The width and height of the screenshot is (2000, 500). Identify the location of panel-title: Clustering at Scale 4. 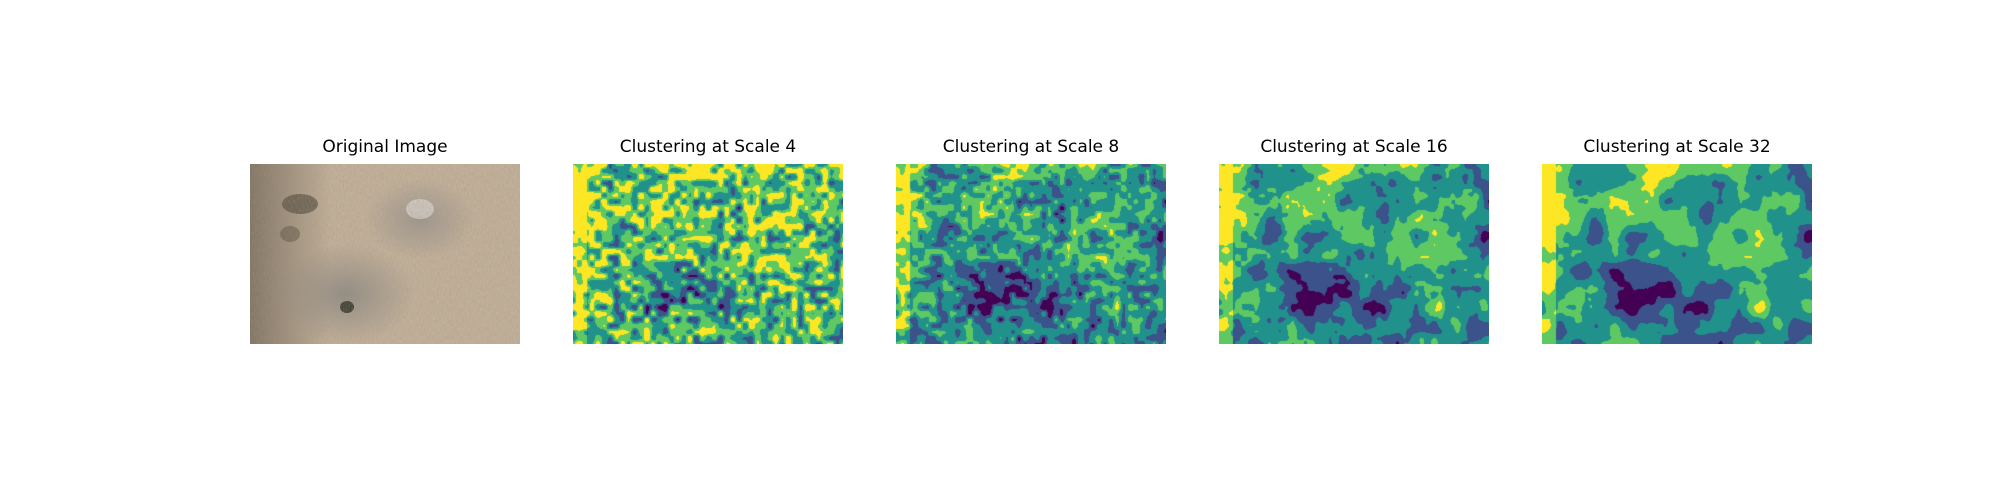
(708, 147).